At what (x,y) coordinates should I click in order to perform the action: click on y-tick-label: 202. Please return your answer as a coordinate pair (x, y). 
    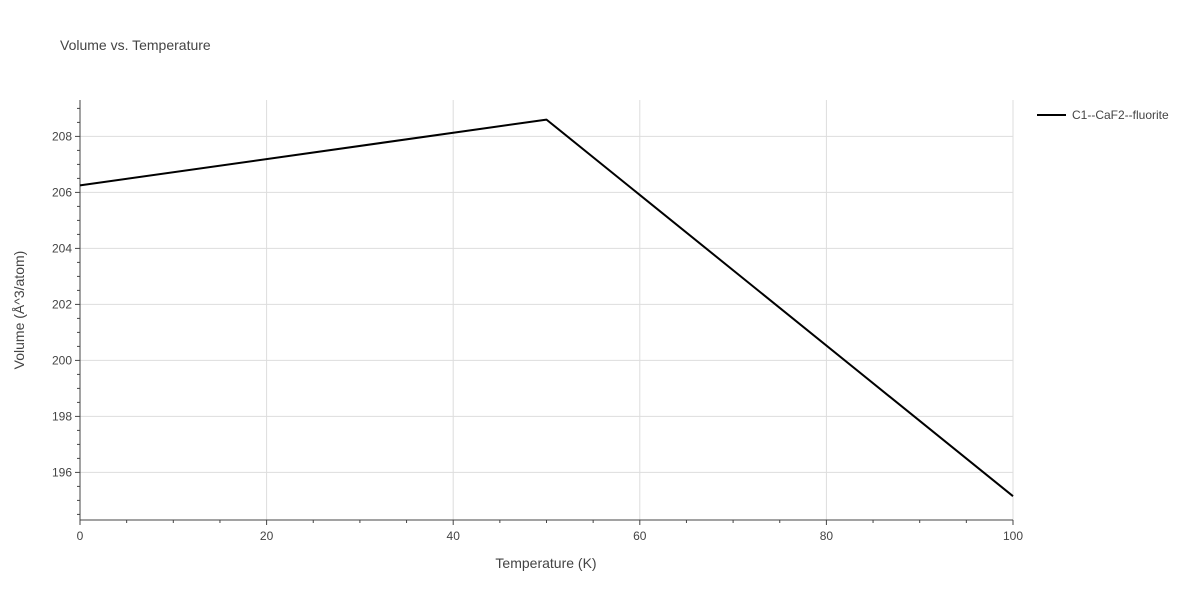
    Looking at the image, I should click on (62, 304).